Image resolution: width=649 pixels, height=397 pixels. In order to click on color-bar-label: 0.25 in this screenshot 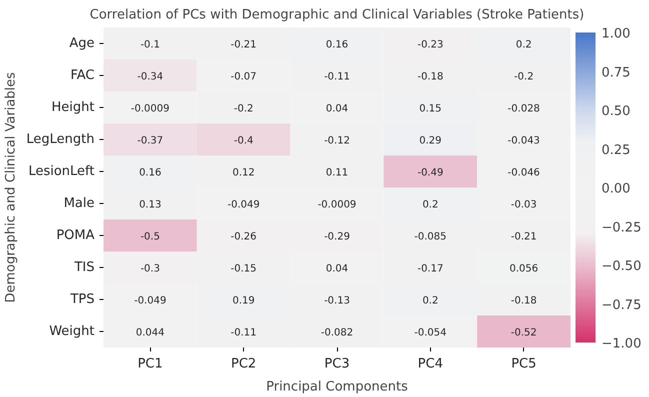, I will do `click(616, 150)`.